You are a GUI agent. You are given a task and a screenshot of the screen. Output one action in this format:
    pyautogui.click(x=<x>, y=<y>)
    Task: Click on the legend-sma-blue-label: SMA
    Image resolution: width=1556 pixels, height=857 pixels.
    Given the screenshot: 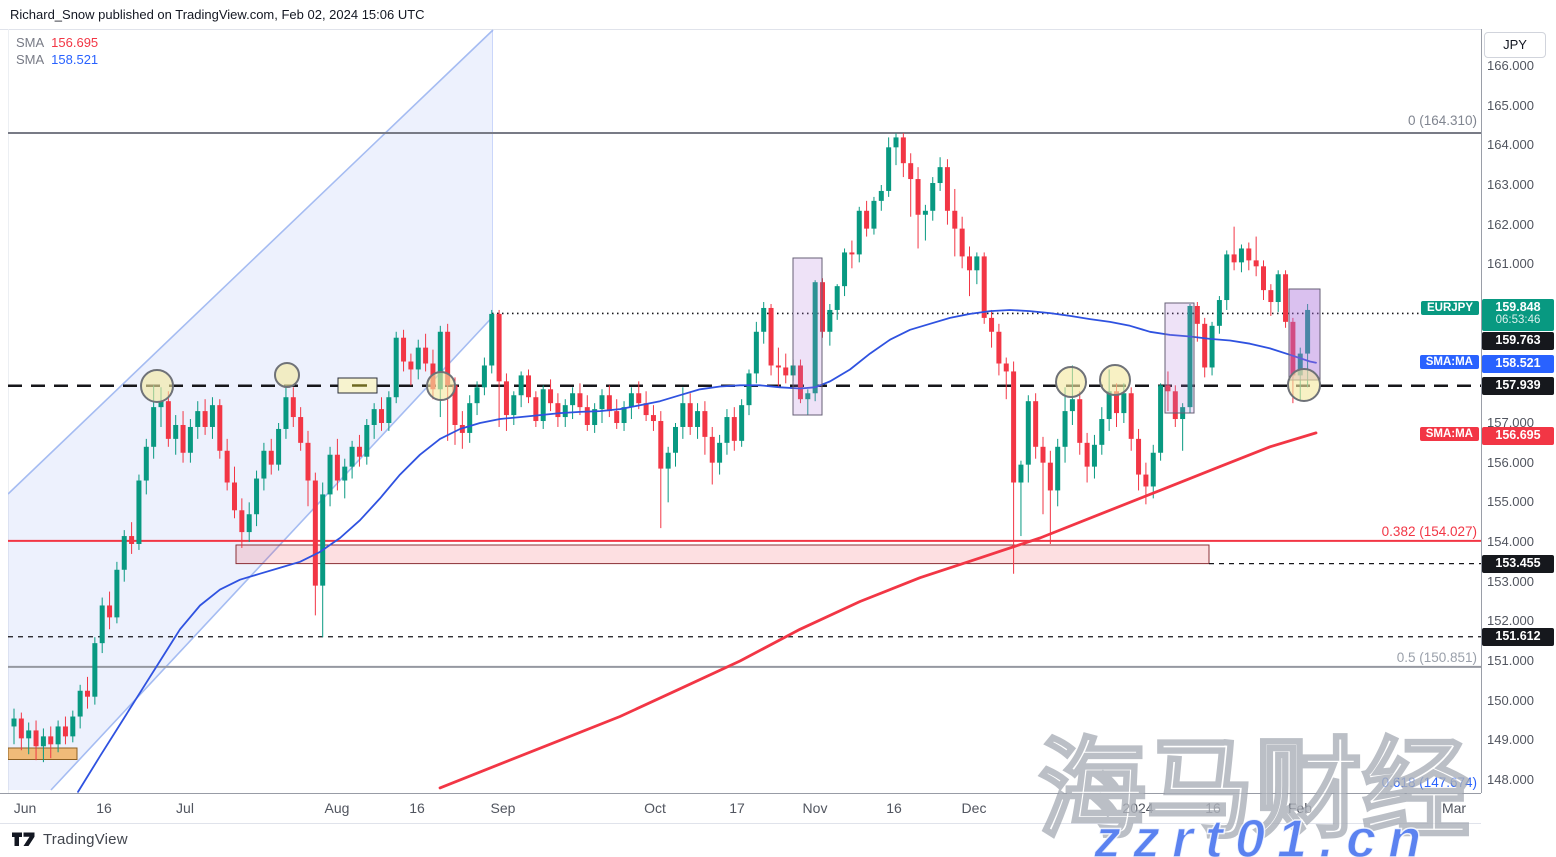 What is the action you would take?
    pyautogui.click(x=30, y=59)
    